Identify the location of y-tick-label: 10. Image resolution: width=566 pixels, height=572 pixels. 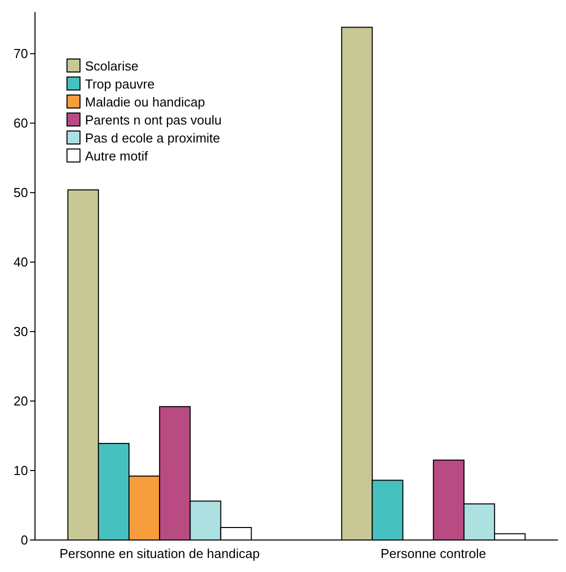
(21, 470).